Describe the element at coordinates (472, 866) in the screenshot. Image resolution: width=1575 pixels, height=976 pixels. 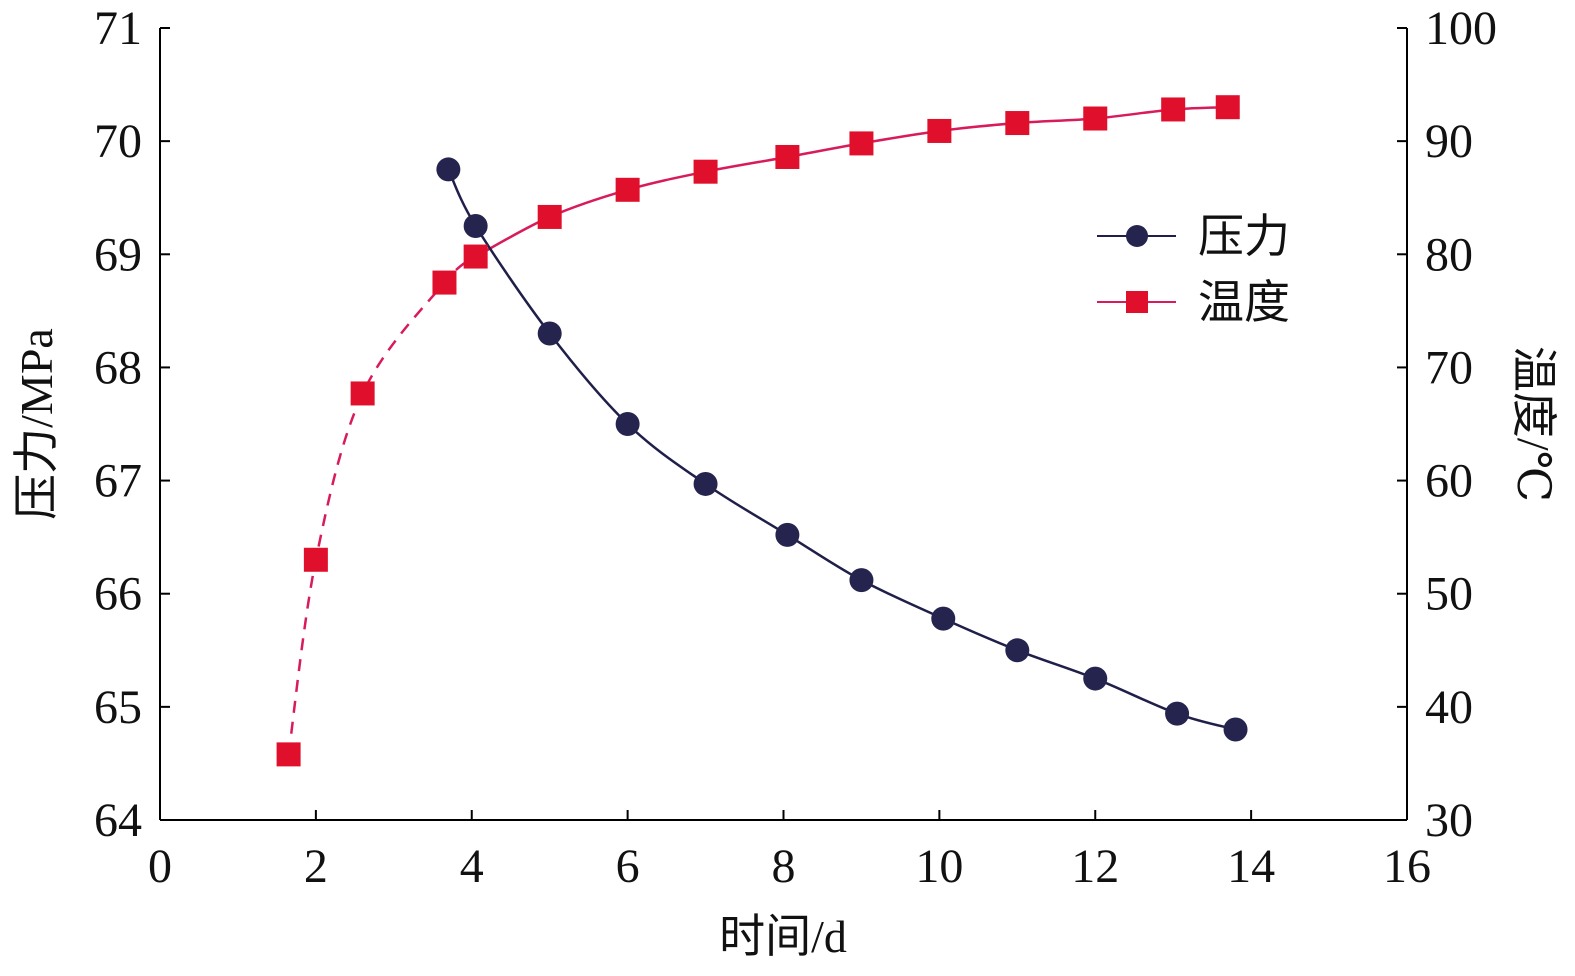
I see `x-tick-label: 4` at that location.